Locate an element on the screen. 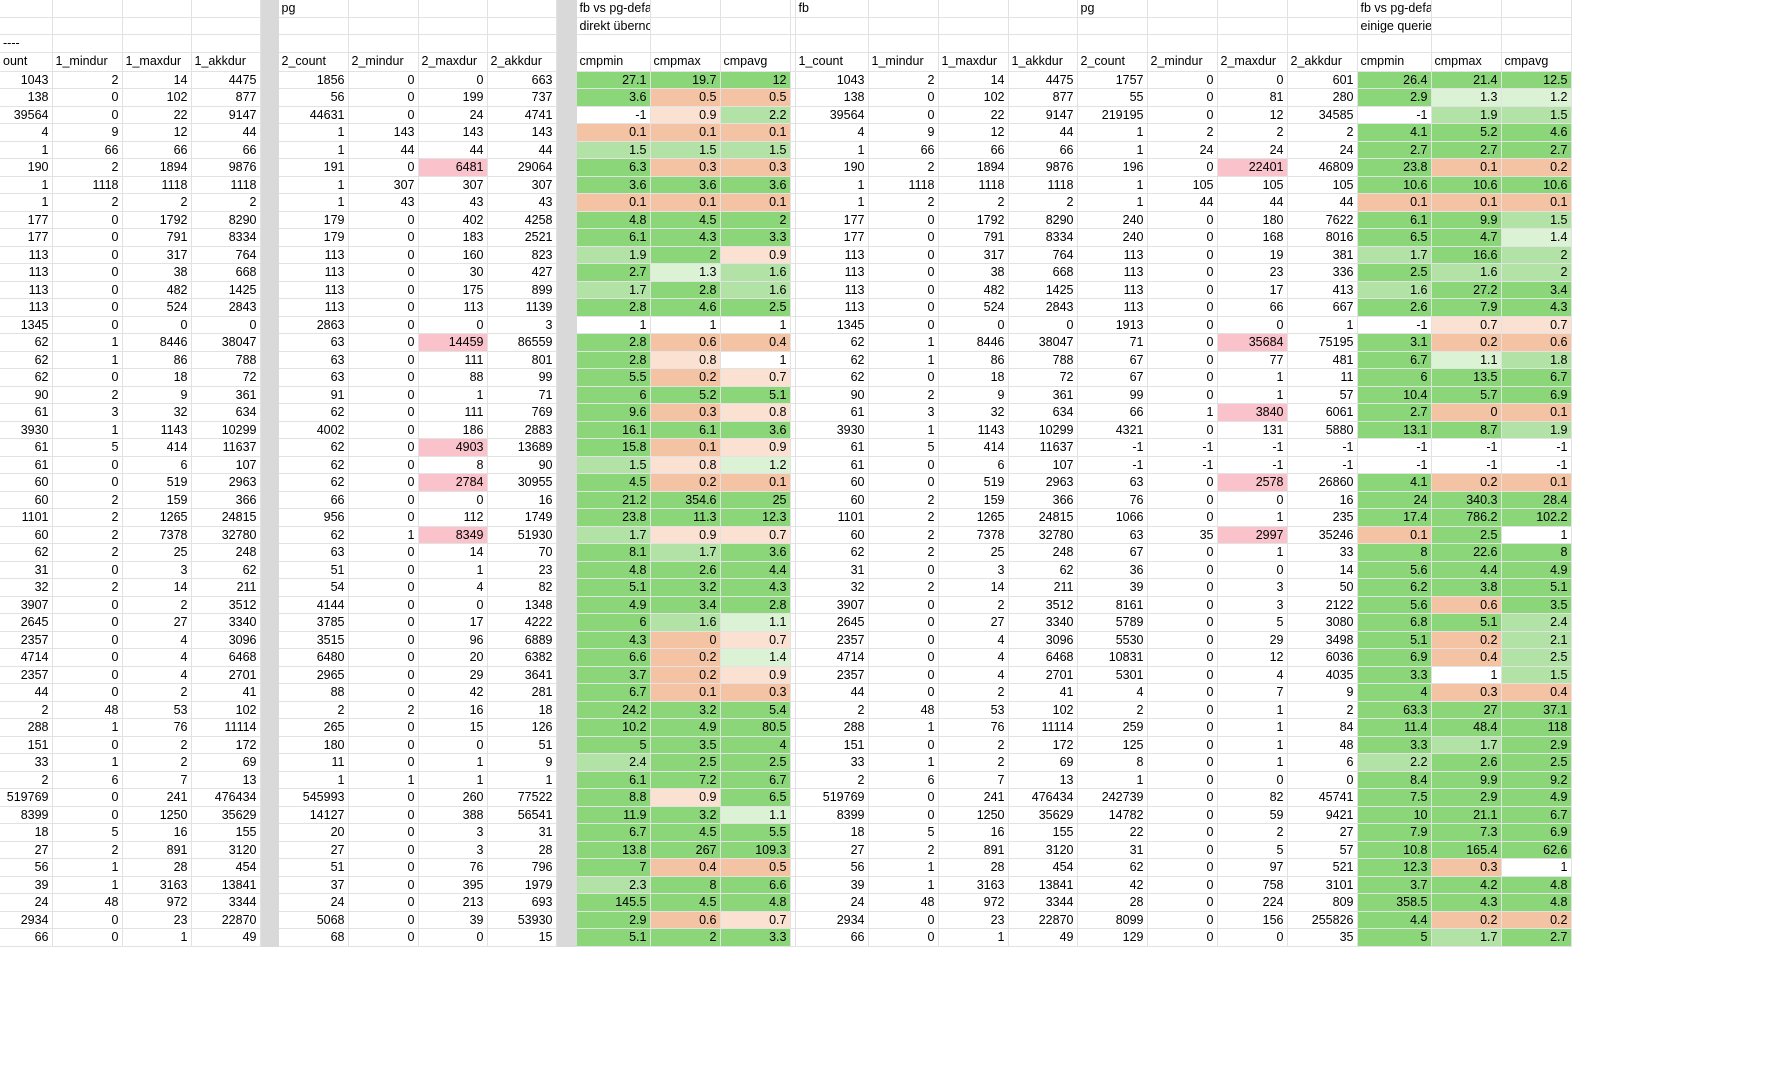  cell: -1 is located at coordinates (1182, 465).